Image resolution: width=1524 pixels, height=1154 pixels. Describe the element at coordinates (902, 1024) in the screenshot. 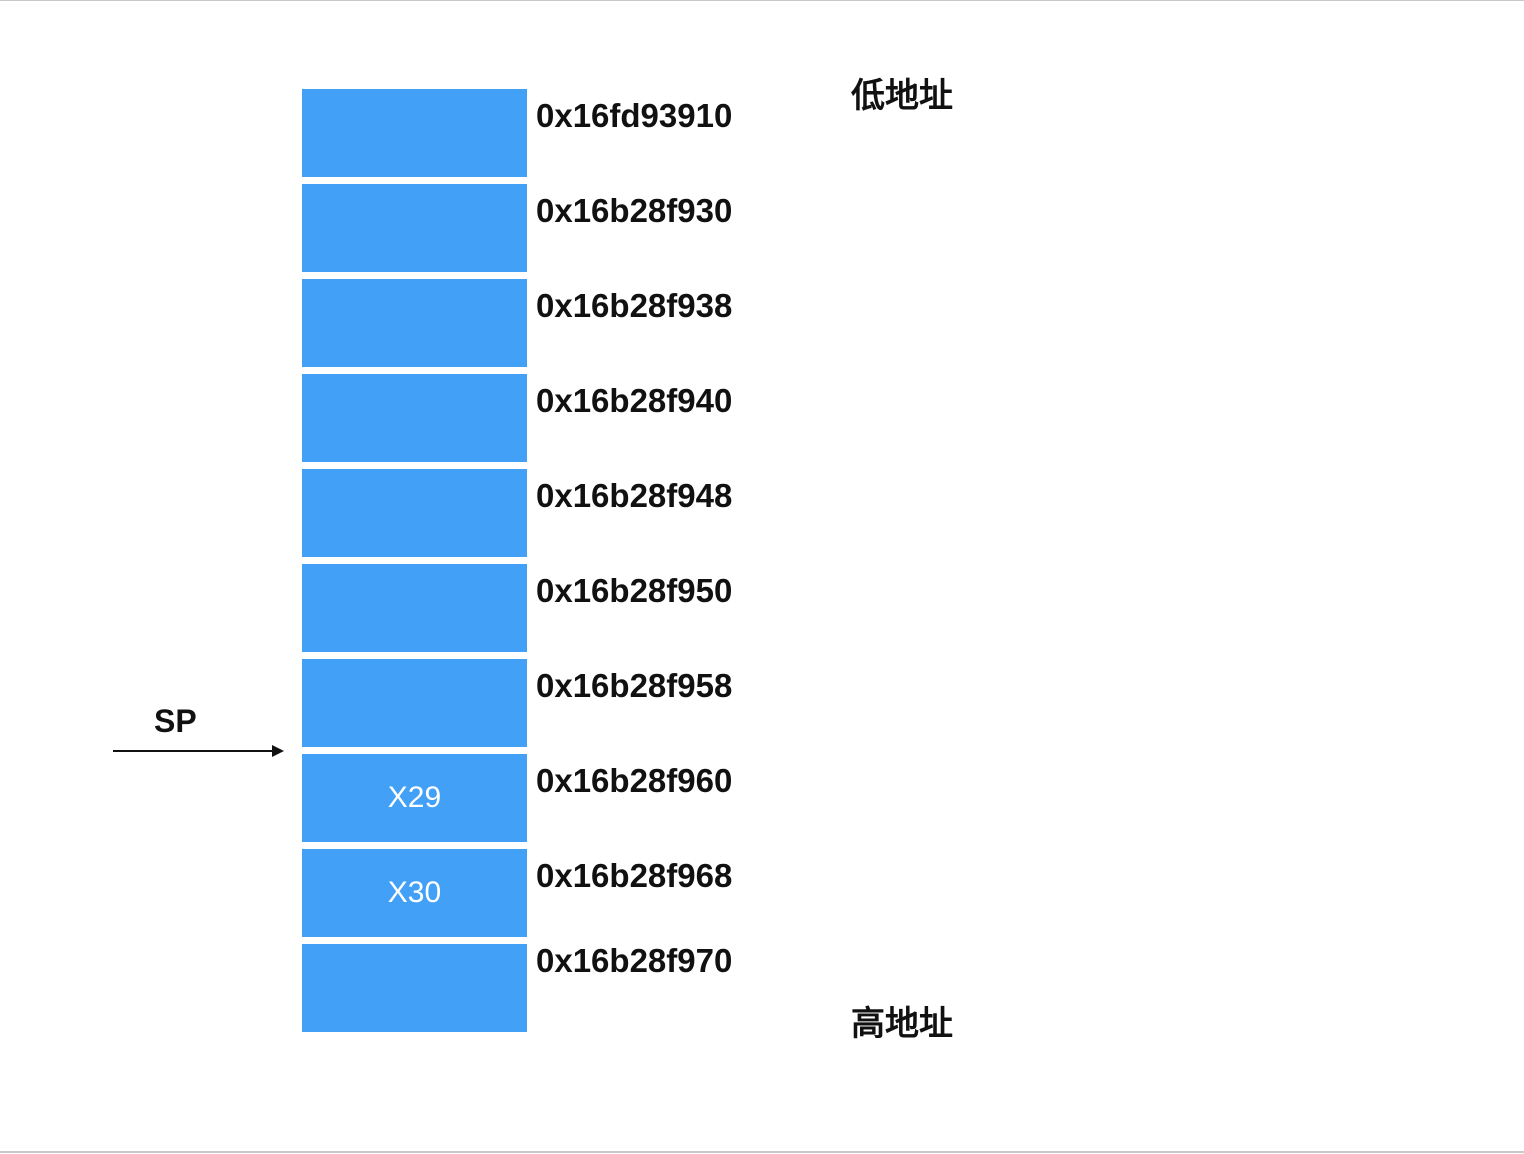

I see `high-address-label: 高地址` at that location.